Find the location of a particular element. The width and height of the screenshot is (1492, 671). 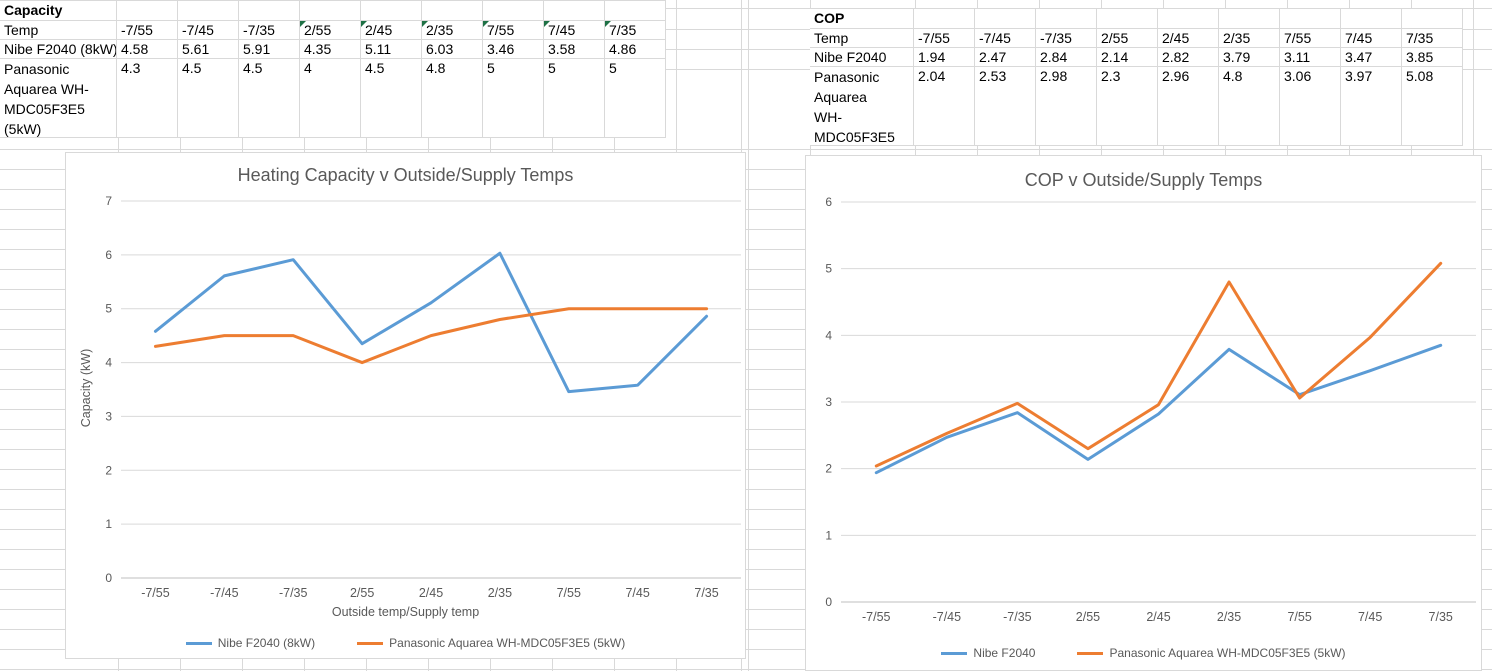

value-cell: 3.58 is located at coordinates (574, 49).